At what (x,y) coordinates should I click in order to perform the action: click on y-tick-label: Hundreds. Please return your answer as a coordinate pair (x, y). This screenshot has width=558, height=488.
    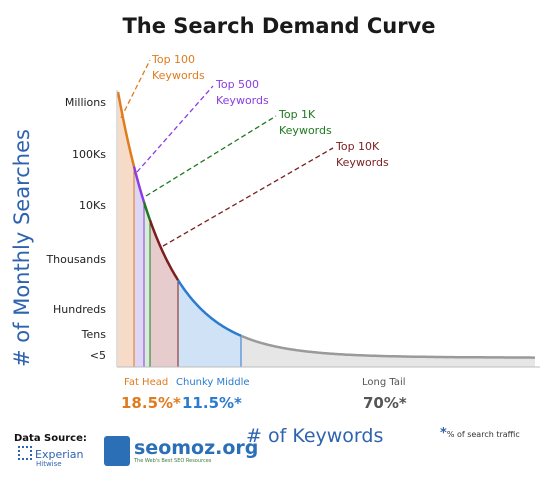
    Looking at the image, I should click on (79, 309).